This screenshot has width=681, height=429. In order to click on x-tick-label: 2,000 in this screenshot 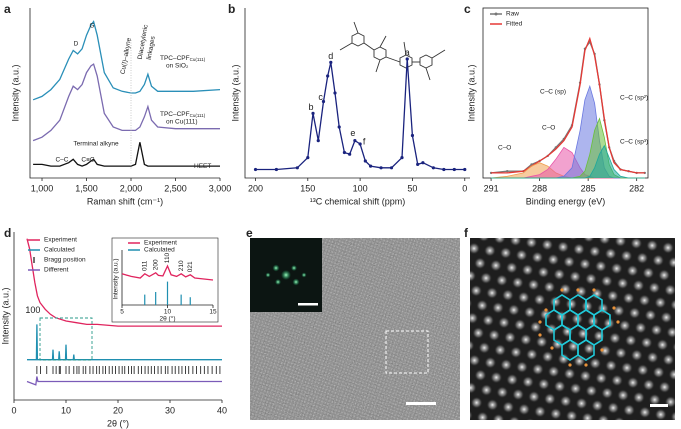, I will do `click(131, 188)`.